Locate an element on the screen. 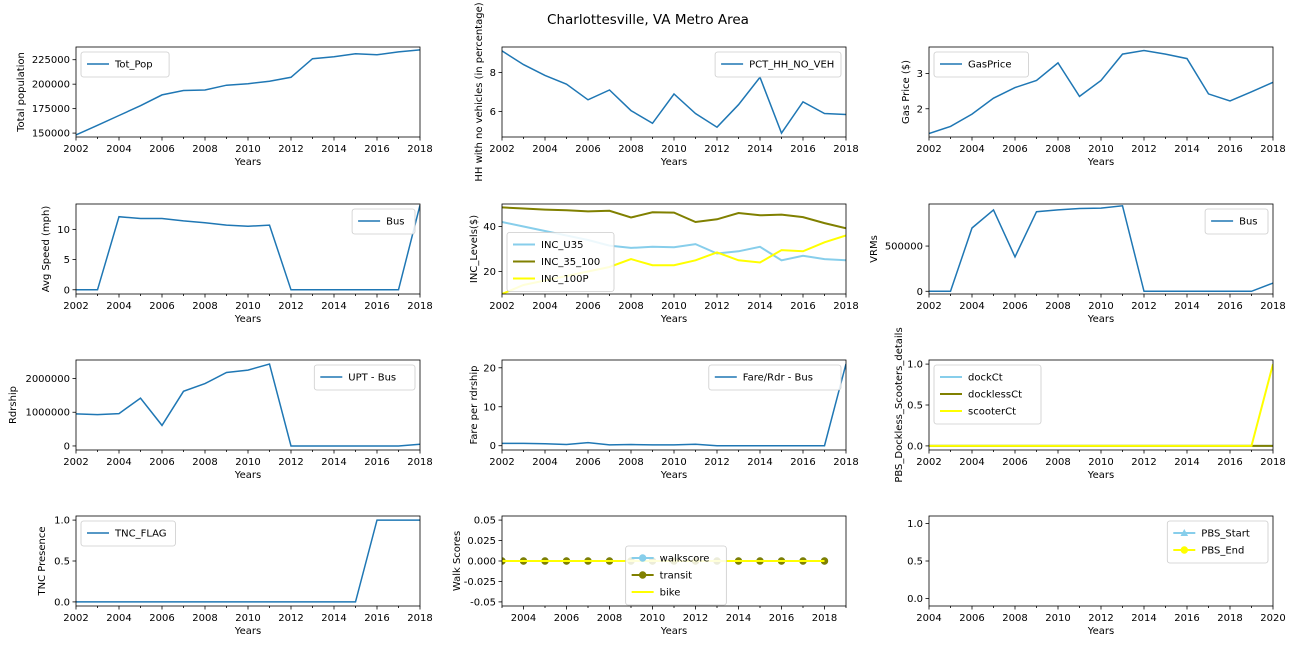  legend-item: PBS_End is located at coordinates (1208, 551).